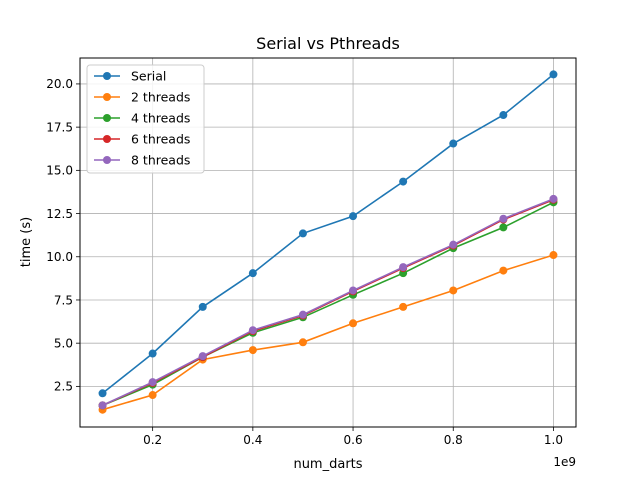 Image resolution: width=640 pixels, height=480 pixels. Describe the element at coordinates (453, 440) in the screenshot. I see `x-tick-label: 0.8` at that location.